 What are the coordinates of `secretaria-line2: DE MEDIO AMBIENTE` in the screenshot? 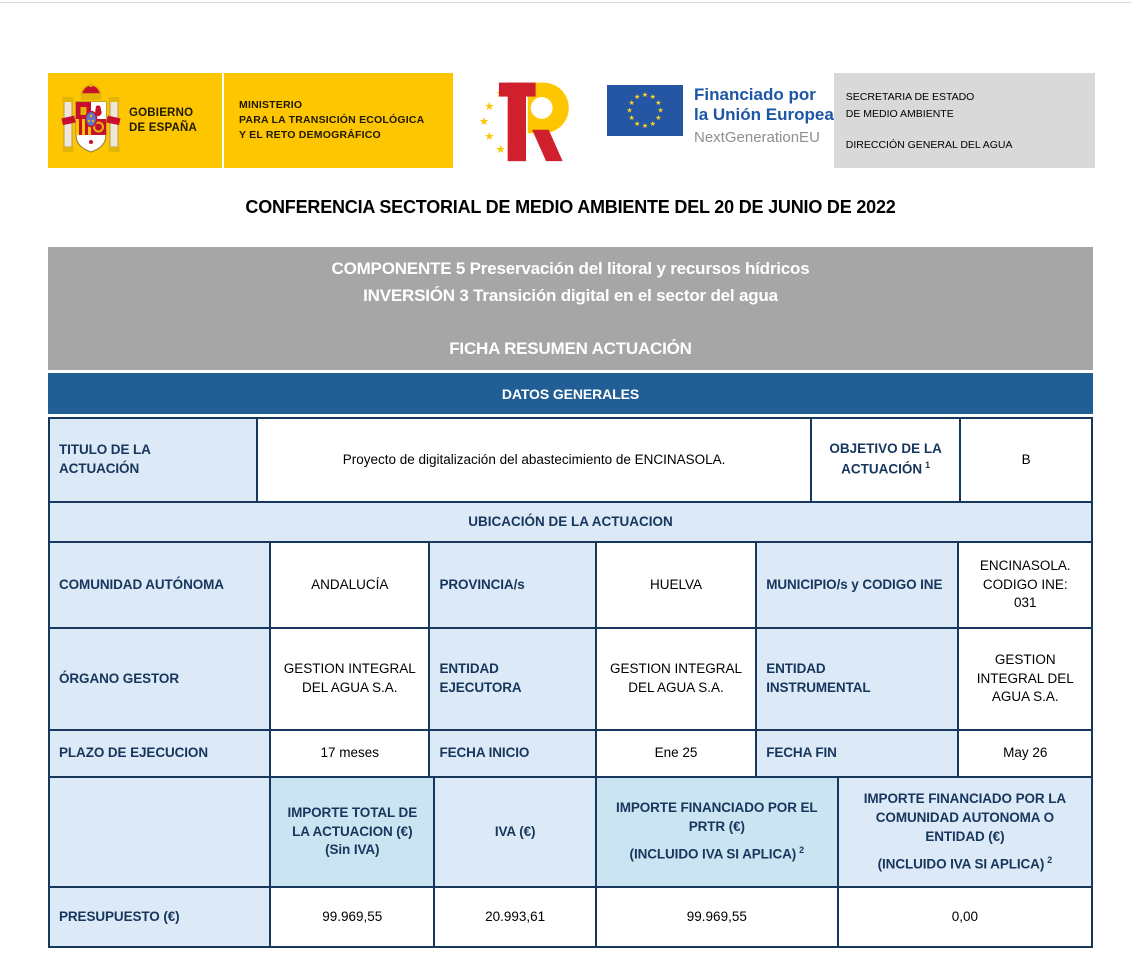 It's located at (899, 114).